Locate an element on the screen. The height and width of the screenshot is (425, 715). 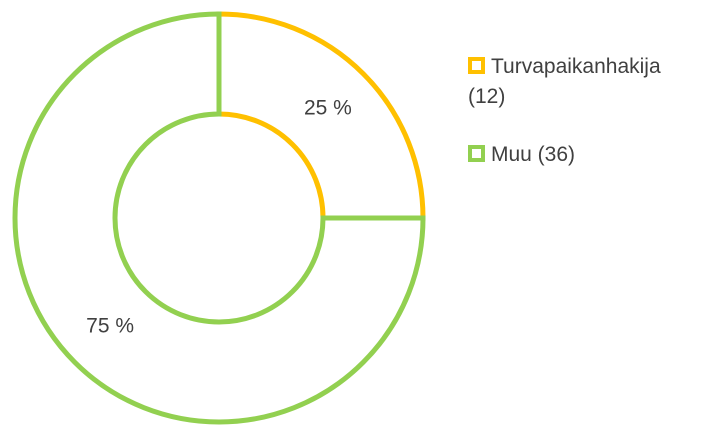
data-label: 25 % is located at coordinates (328, 108).